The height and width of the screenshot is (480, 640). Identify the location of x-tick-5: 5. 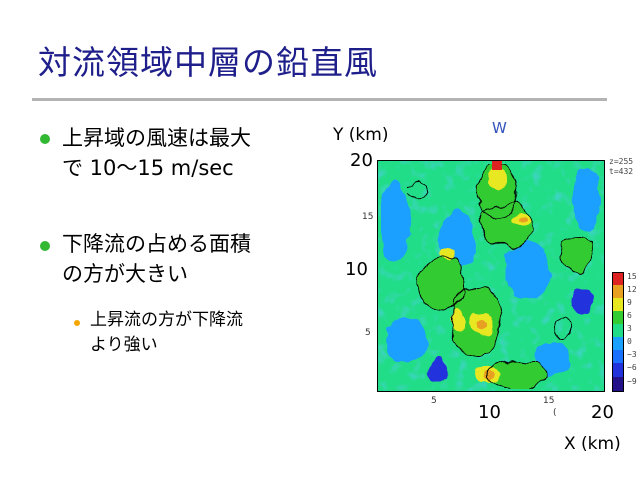
(434, 401).